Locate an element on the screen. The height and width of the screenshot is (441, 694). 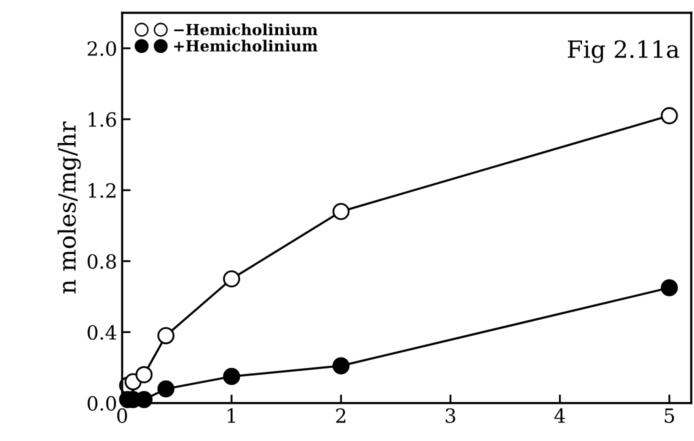
legend-label: +Hemicholinium is located at coordinates (246, 46).